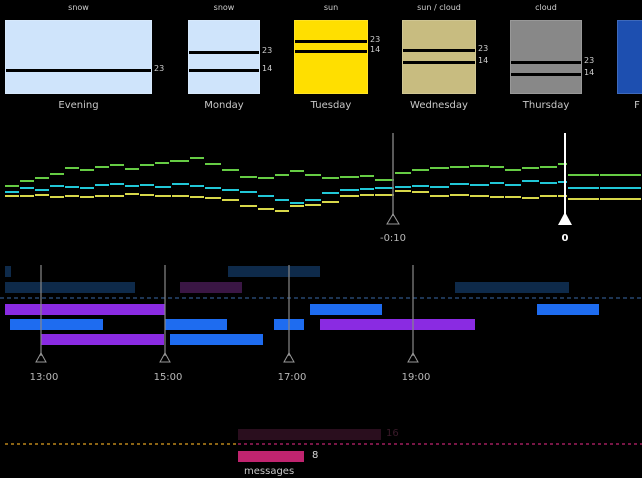  Describe the element at coordinates (269, 471) in the screenshot. I see `messages-label: messages` at that location.